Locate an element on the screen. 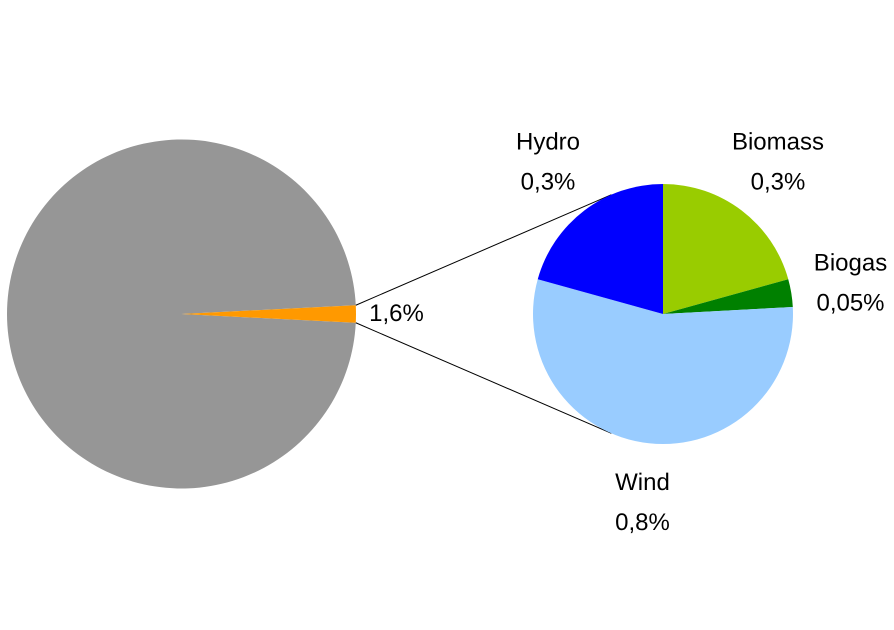 The image size is (894, 630). data-label: 0,8% is located at coordinates (642, 522).